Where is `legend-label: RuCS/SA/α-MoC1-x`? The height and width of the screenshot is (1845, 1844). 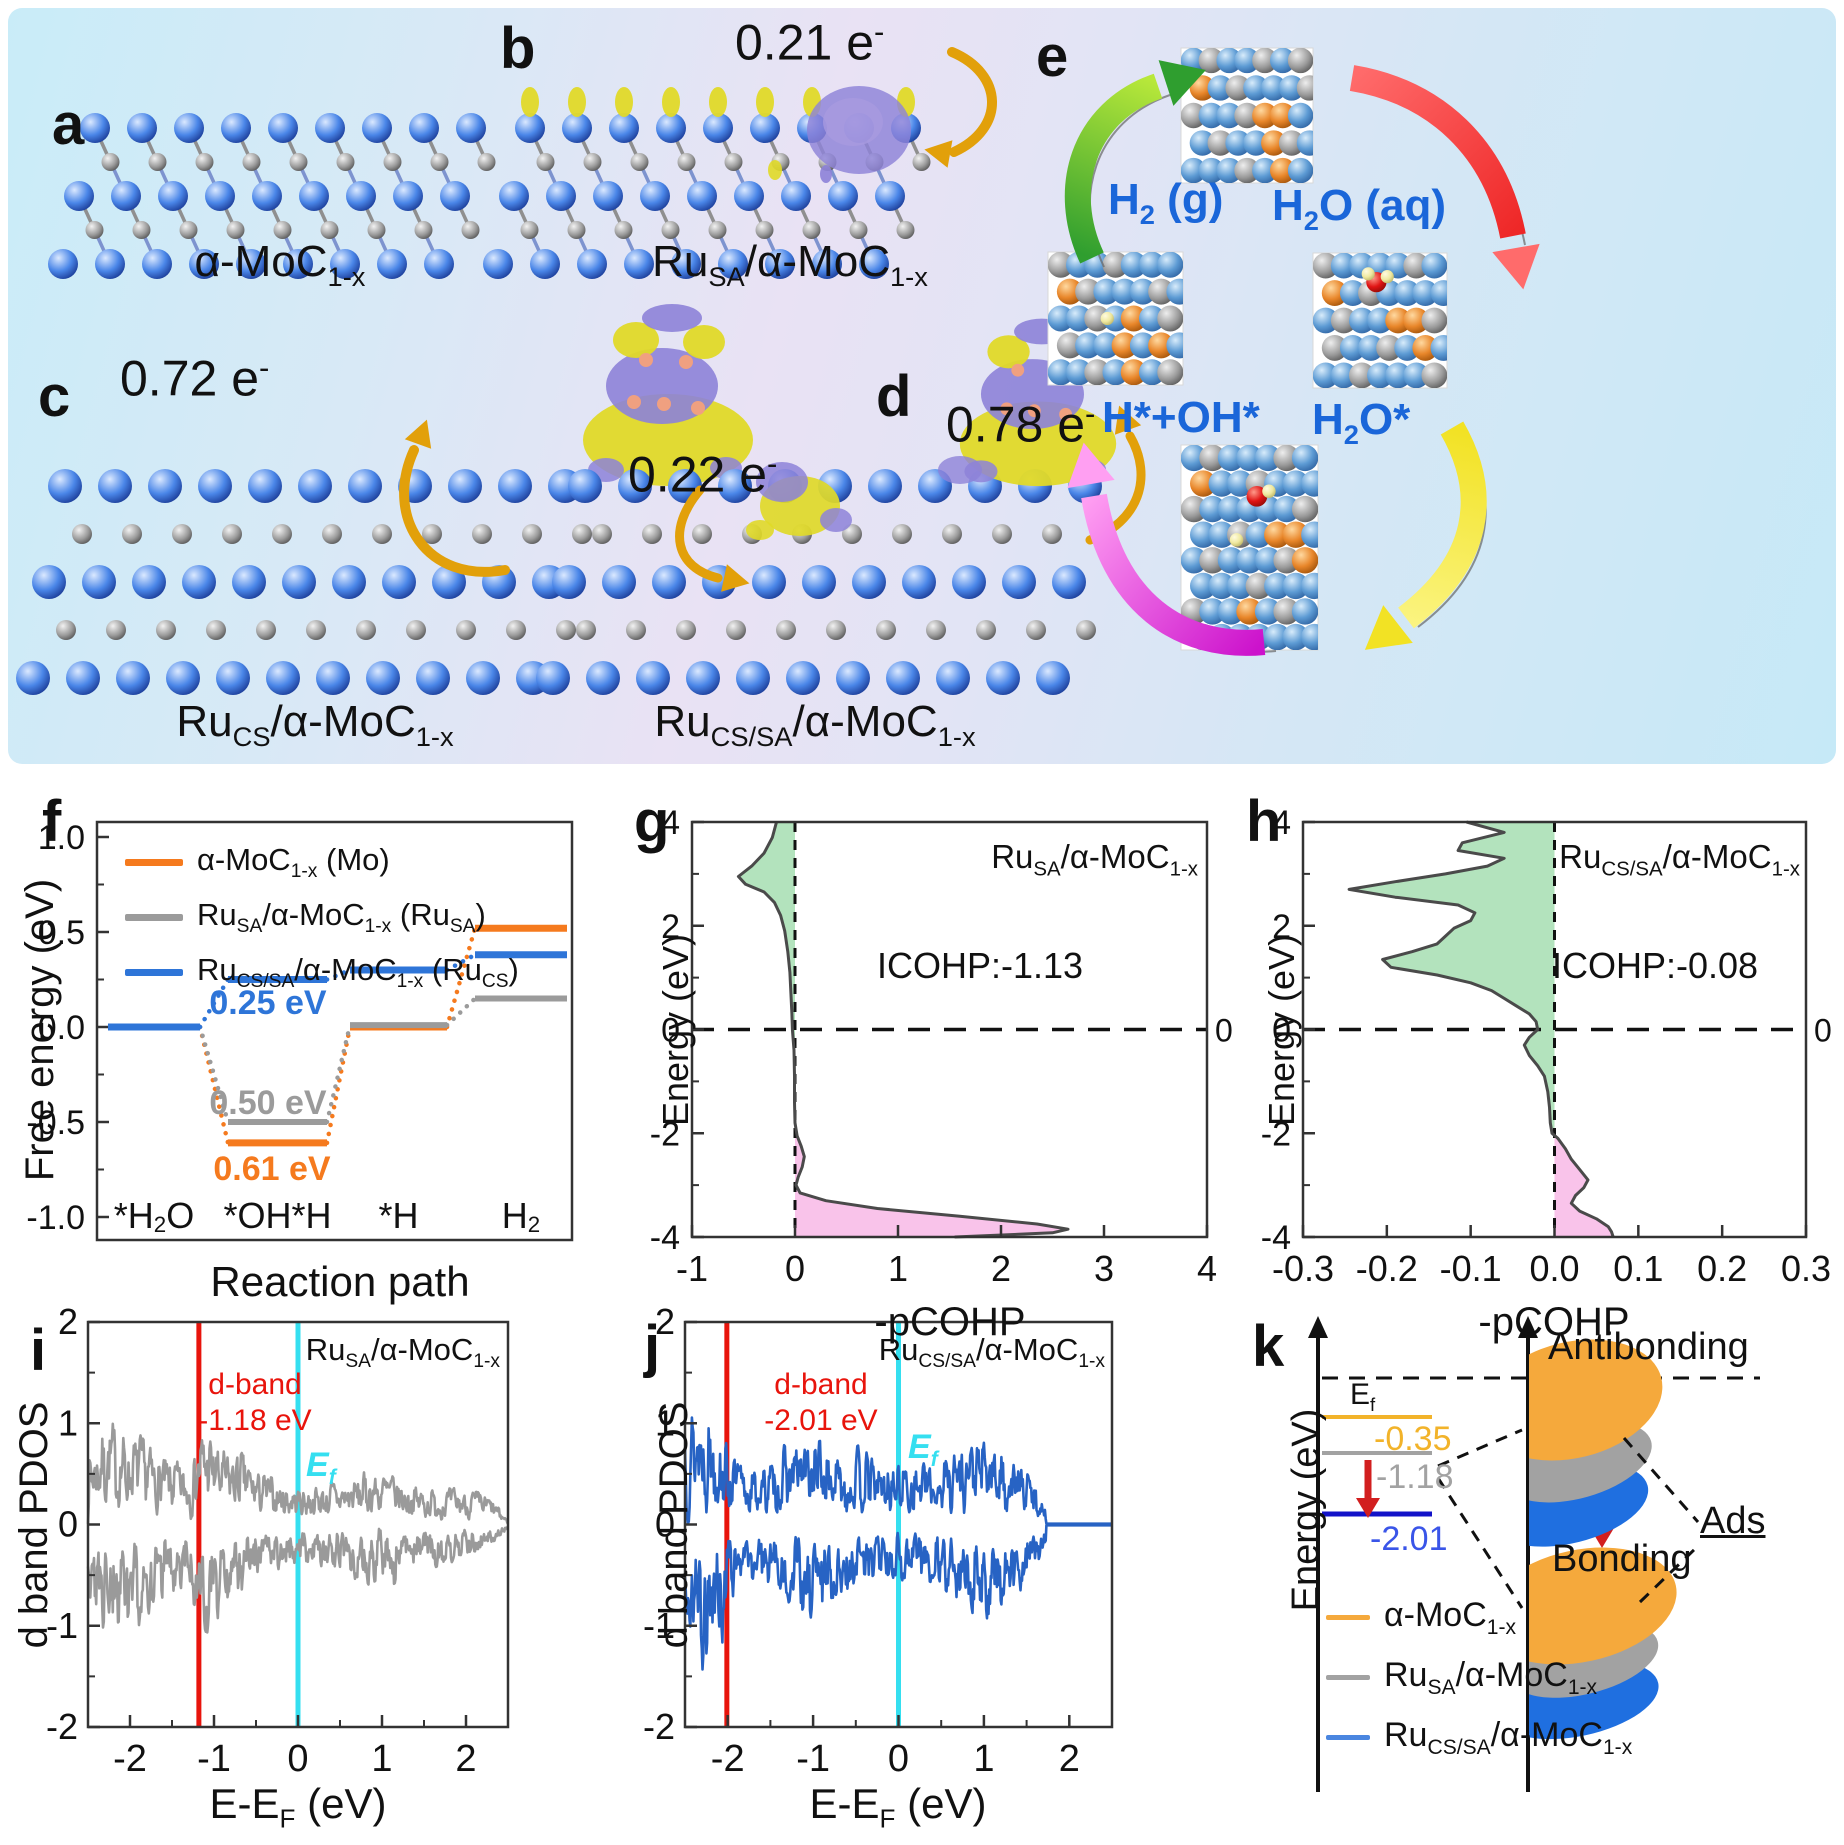 legend-label: RuCS/SA/α-MoC1-x is located at coordinates (1508, 1737).